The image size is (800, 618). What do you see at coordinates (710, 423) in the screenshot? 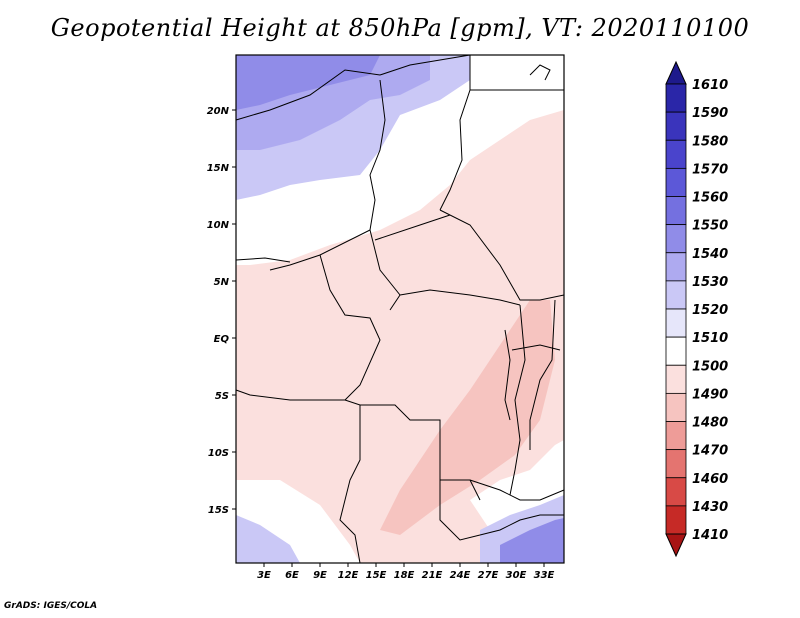
I see `colorbar-label: 1480` at bounding box center [710, 423].